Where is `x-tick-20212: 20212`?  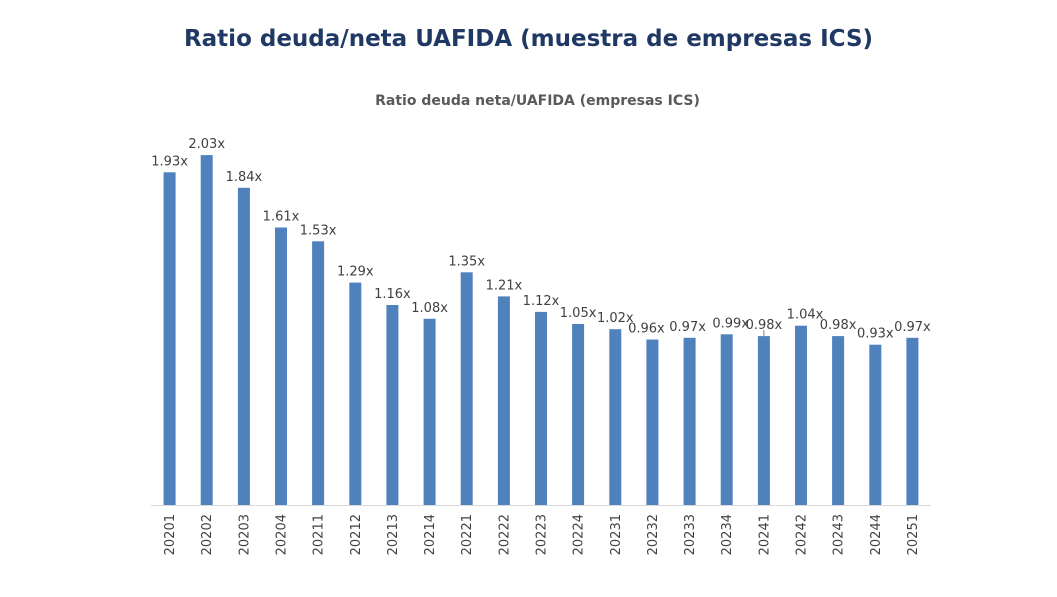 x-tick-20212: 20212 is located at coordinates (356, 534).